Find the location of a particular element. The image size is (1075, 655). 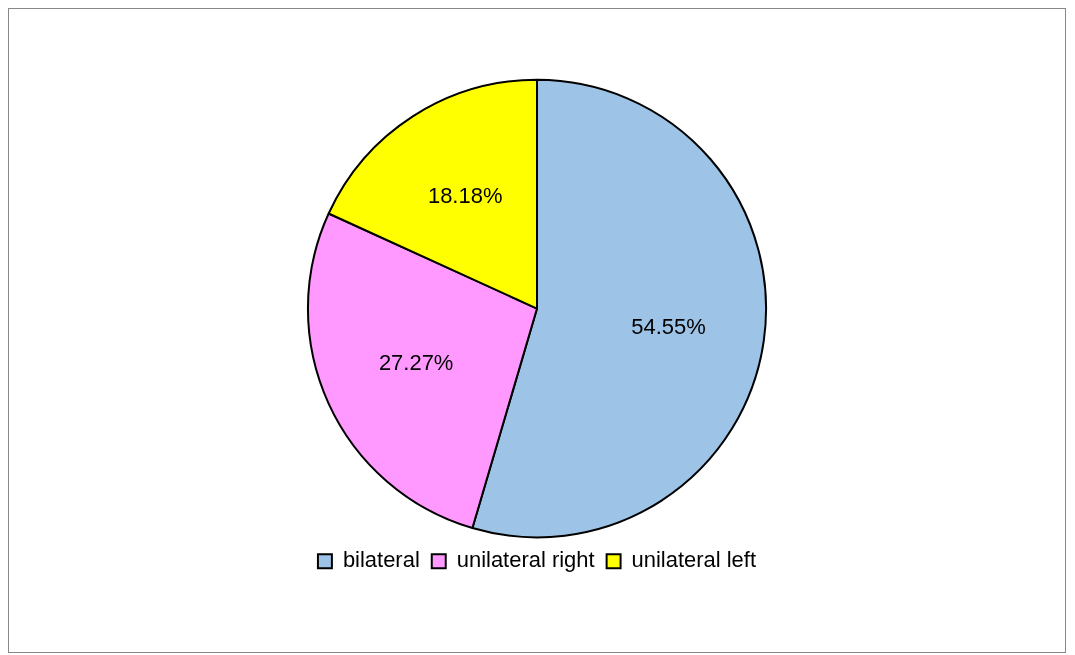

legend-label: unilateral right is located at coordinates (525, 560).